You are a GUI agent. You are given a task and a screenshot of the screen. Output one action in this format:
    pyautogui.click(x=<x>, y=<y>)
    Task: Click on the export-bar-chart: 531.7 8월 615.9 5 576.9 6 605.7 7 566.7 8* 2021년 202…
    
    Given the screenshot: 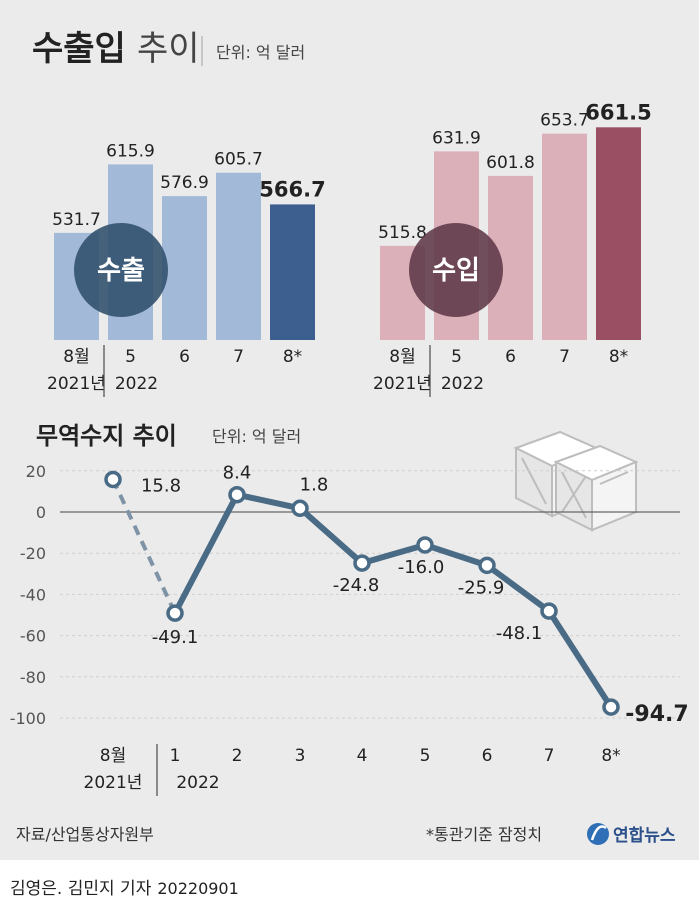 What is the action you would take?
    pyautogui.click(x=186, y=269)
    